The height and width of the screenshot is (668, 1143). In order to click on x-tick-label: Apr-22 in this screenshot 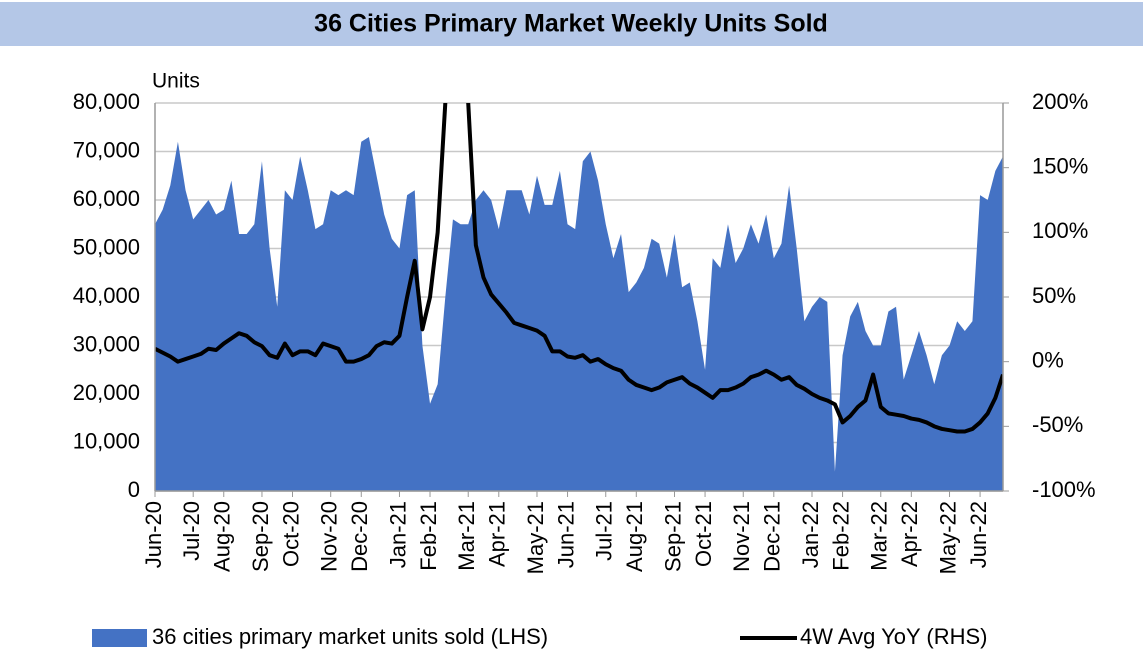, I will do `click(909, 534)`.